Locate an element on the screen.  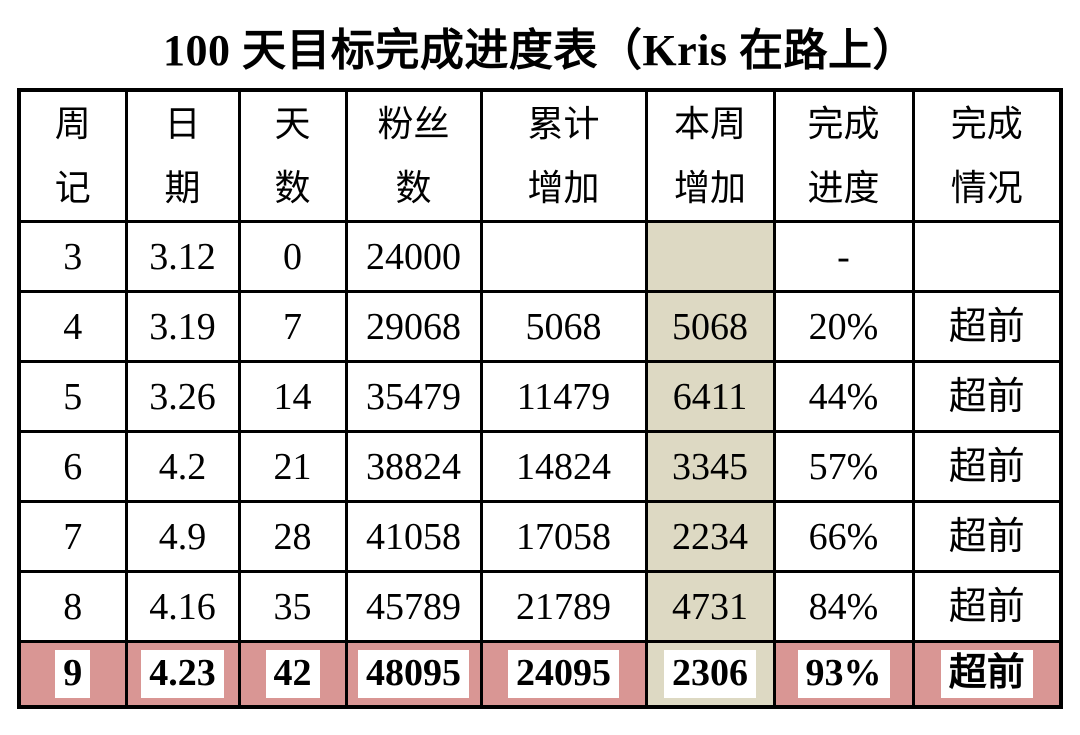
table-row: 5 3.26 14 35479 11479 6411 44% 超前 is located at coordinates (540, 396).